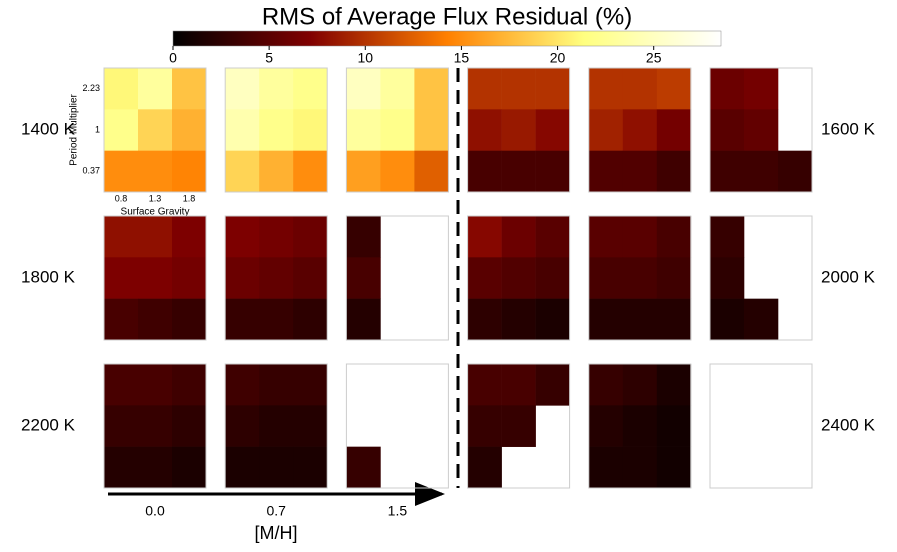 The image size is (897, 552). What do you see at coordinates (276, 533) in the screenshot?
I see `metallicity-label: [M/H]` at bounding box center [276, 533].